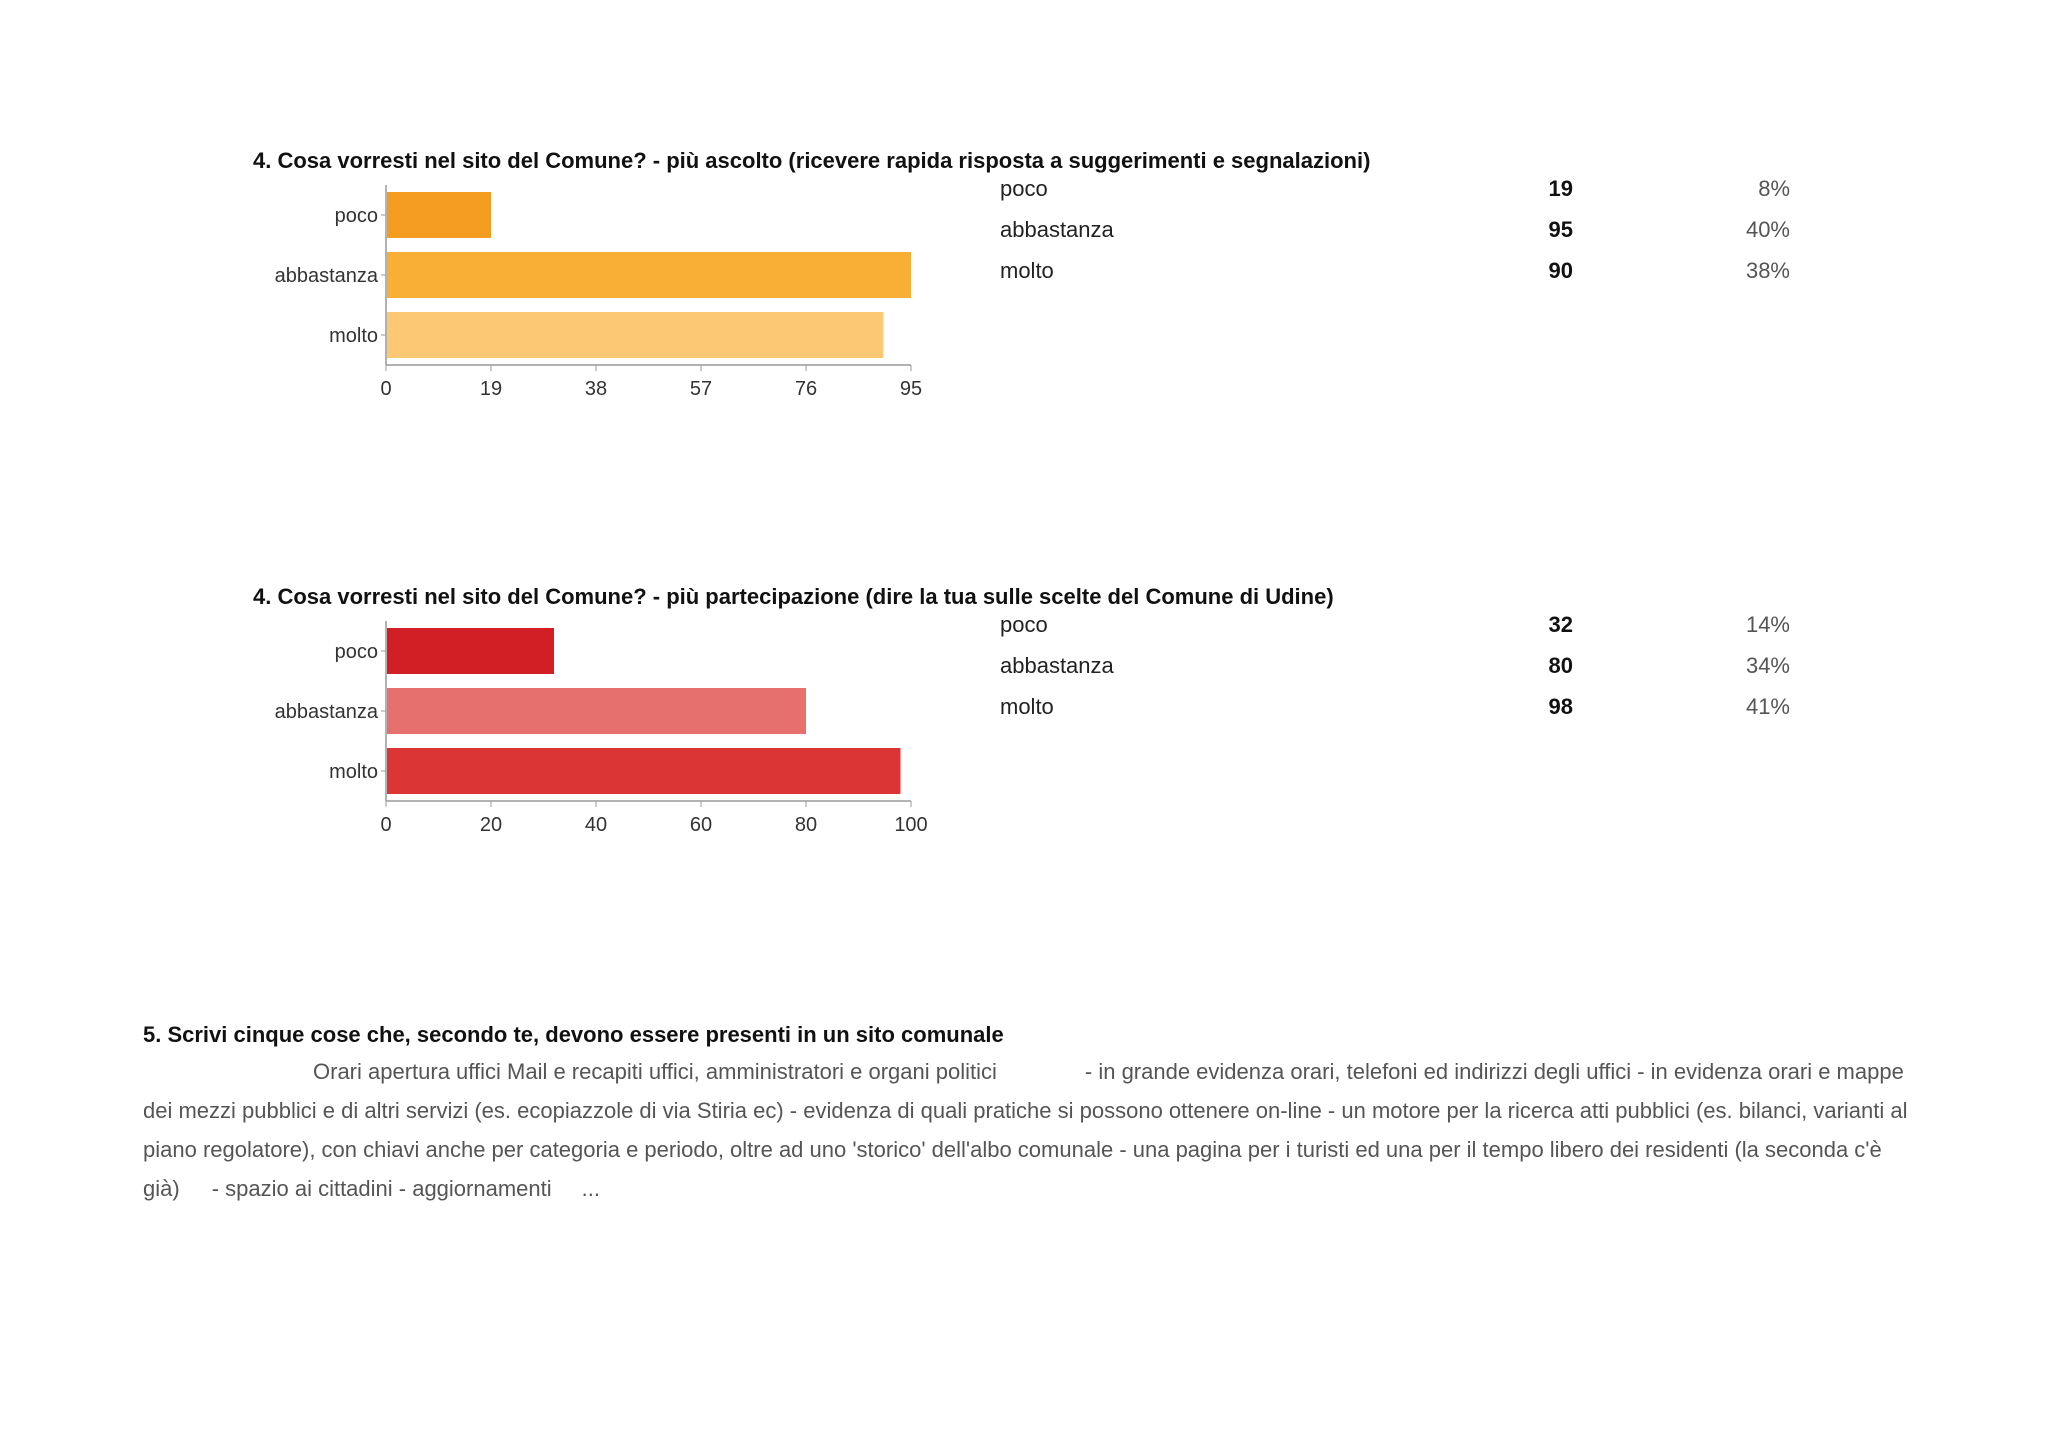 This screenshot has height=1447, width=2048. Describe the element at coordinates (1767, 706) in the screenshot. I see `row-percent: 41%` at that location.